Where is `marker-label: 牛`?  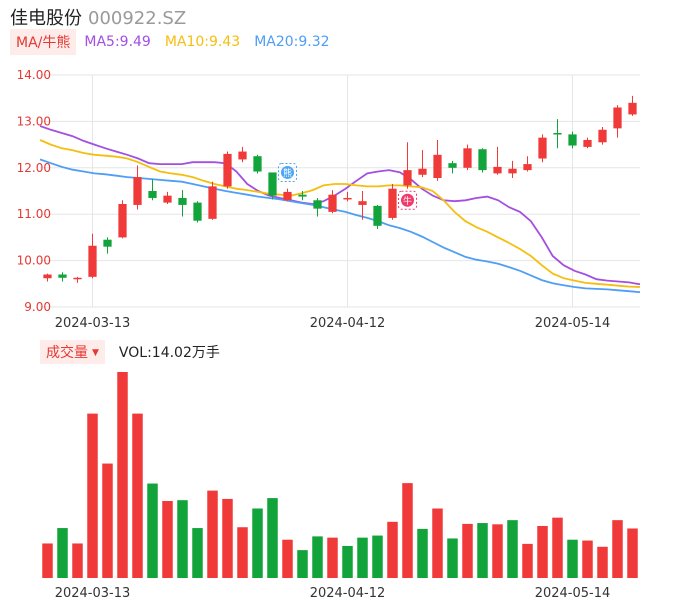 marker-label: 牛 is located at coordinates (407, 201).